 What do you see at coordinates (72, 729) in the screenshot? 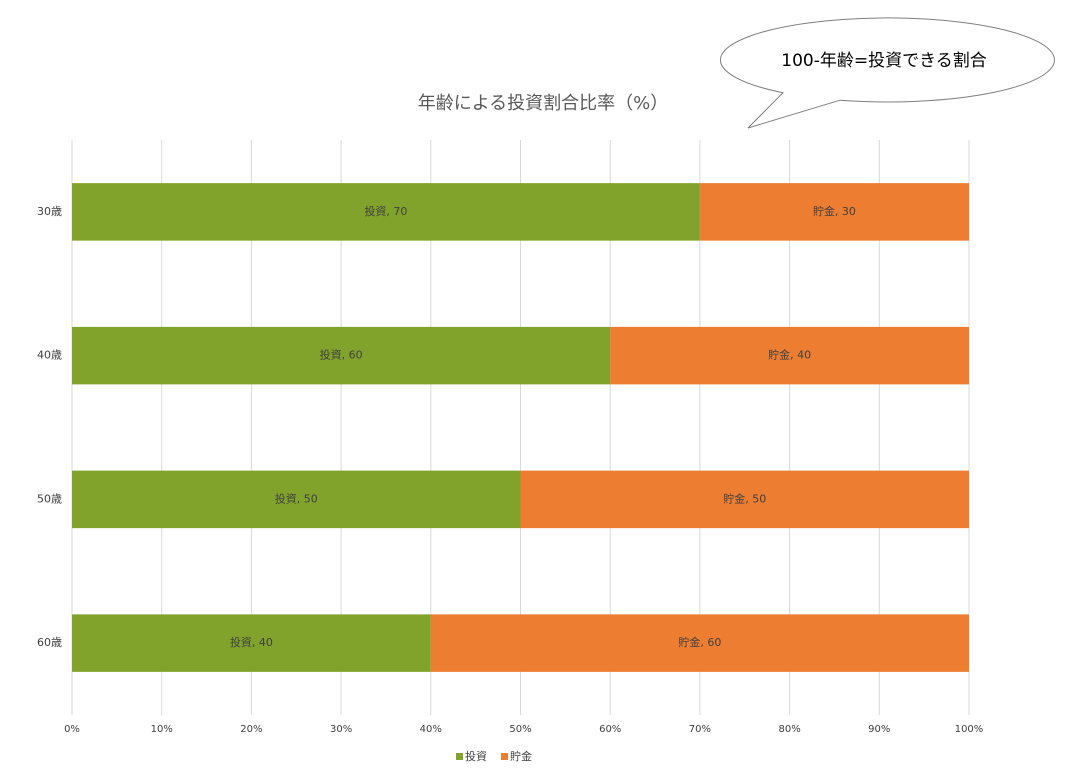
I see `x-tick-label: 0%` at bounding box center [72, 729].